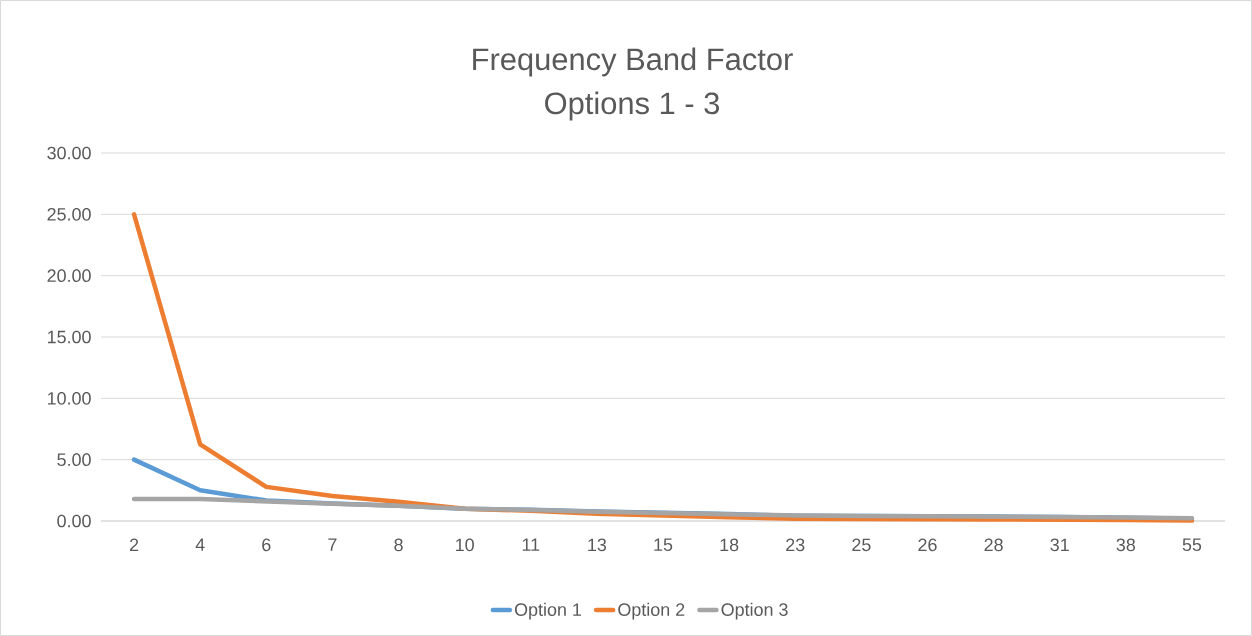 The width and height of the screenshot is (1252, 636). Describe the element at coordinates (531, 544) in the screenshot. I see `x-tick-label: 11` at that location.